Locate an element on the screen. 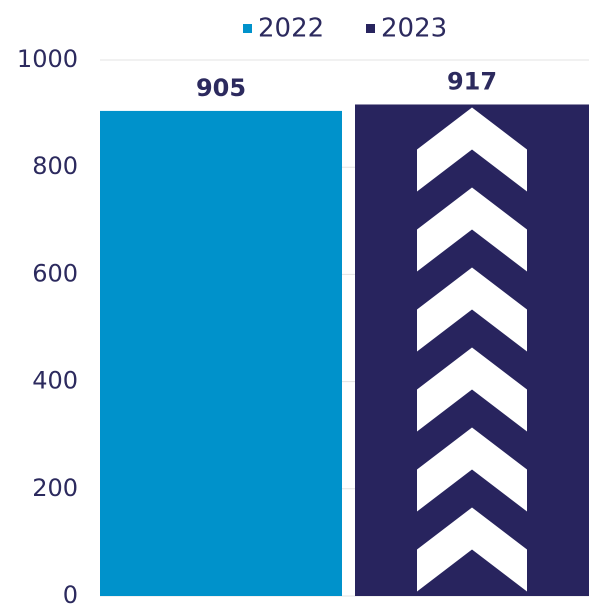  y-tick-label: 0 is located at coordinates (70, 592).